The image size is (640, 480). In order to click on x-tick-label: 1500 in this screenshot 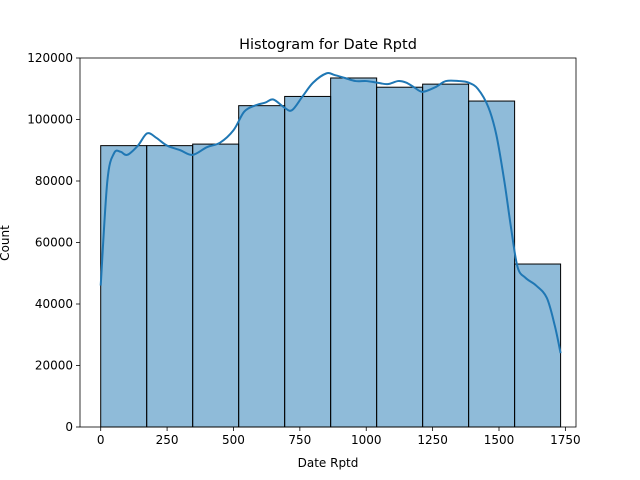, I will do `click(499, 440)`.